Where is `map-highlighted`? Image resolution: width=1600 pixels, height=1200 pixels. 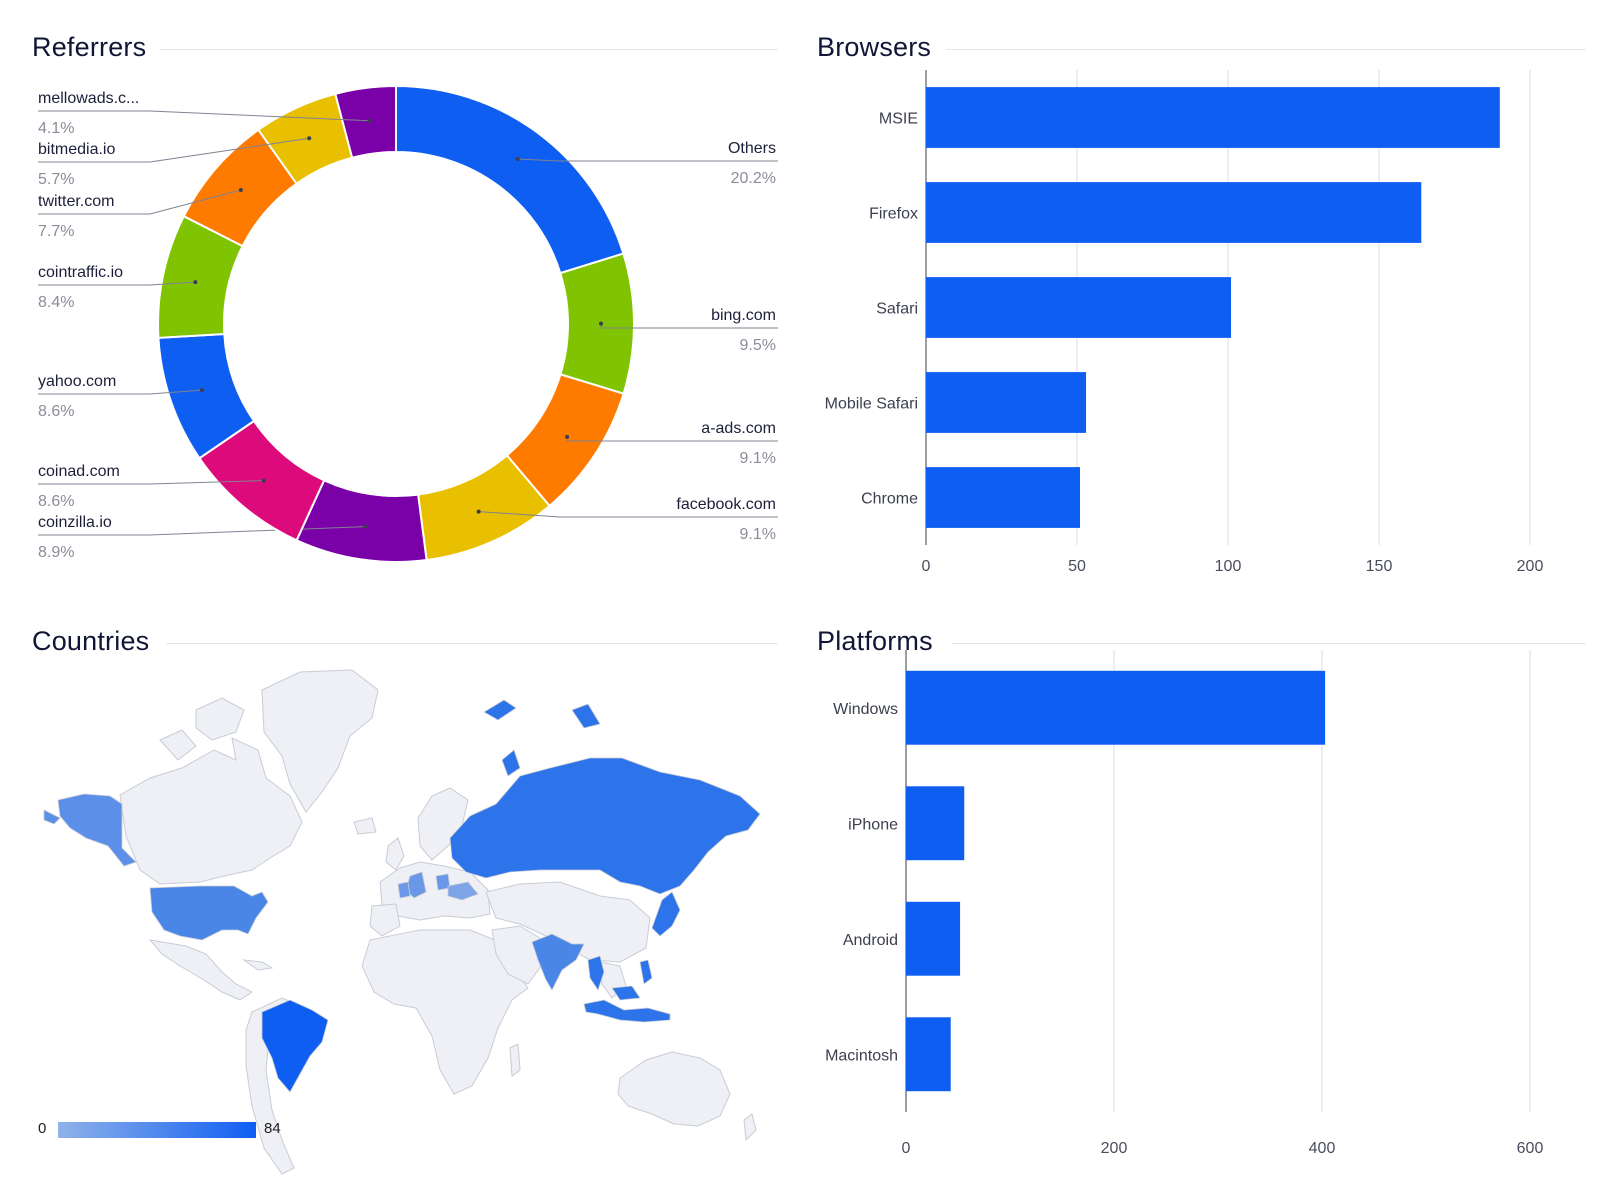
map-highlighted is located at coordinates (402, 896).